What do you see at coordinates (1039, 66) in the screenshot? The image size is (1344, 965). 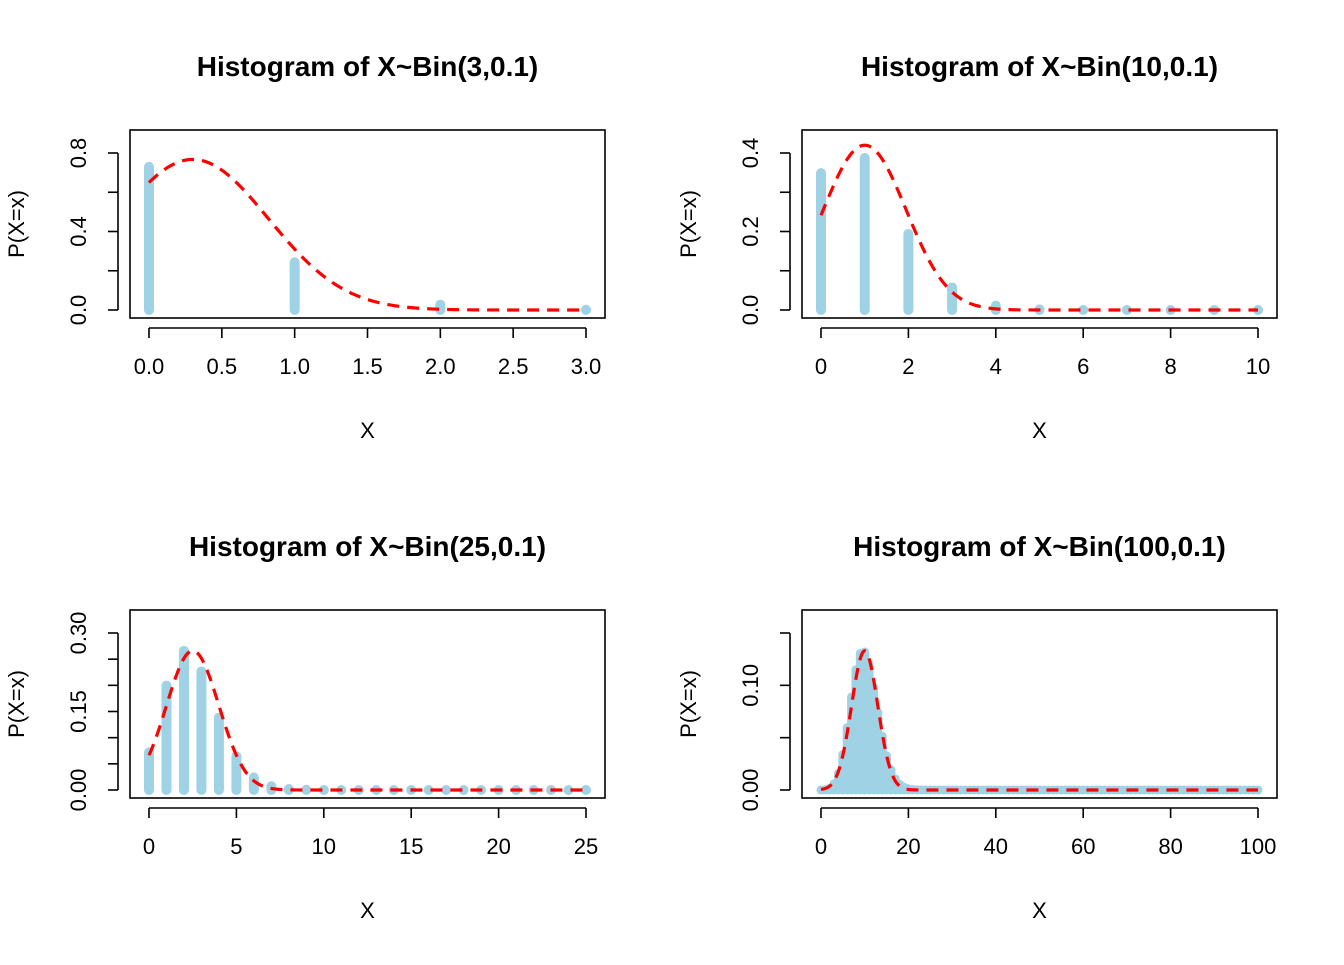 I see `chart-title: Histogram of X~Bin(10,0.1)` at bounding box center [1039, 66].